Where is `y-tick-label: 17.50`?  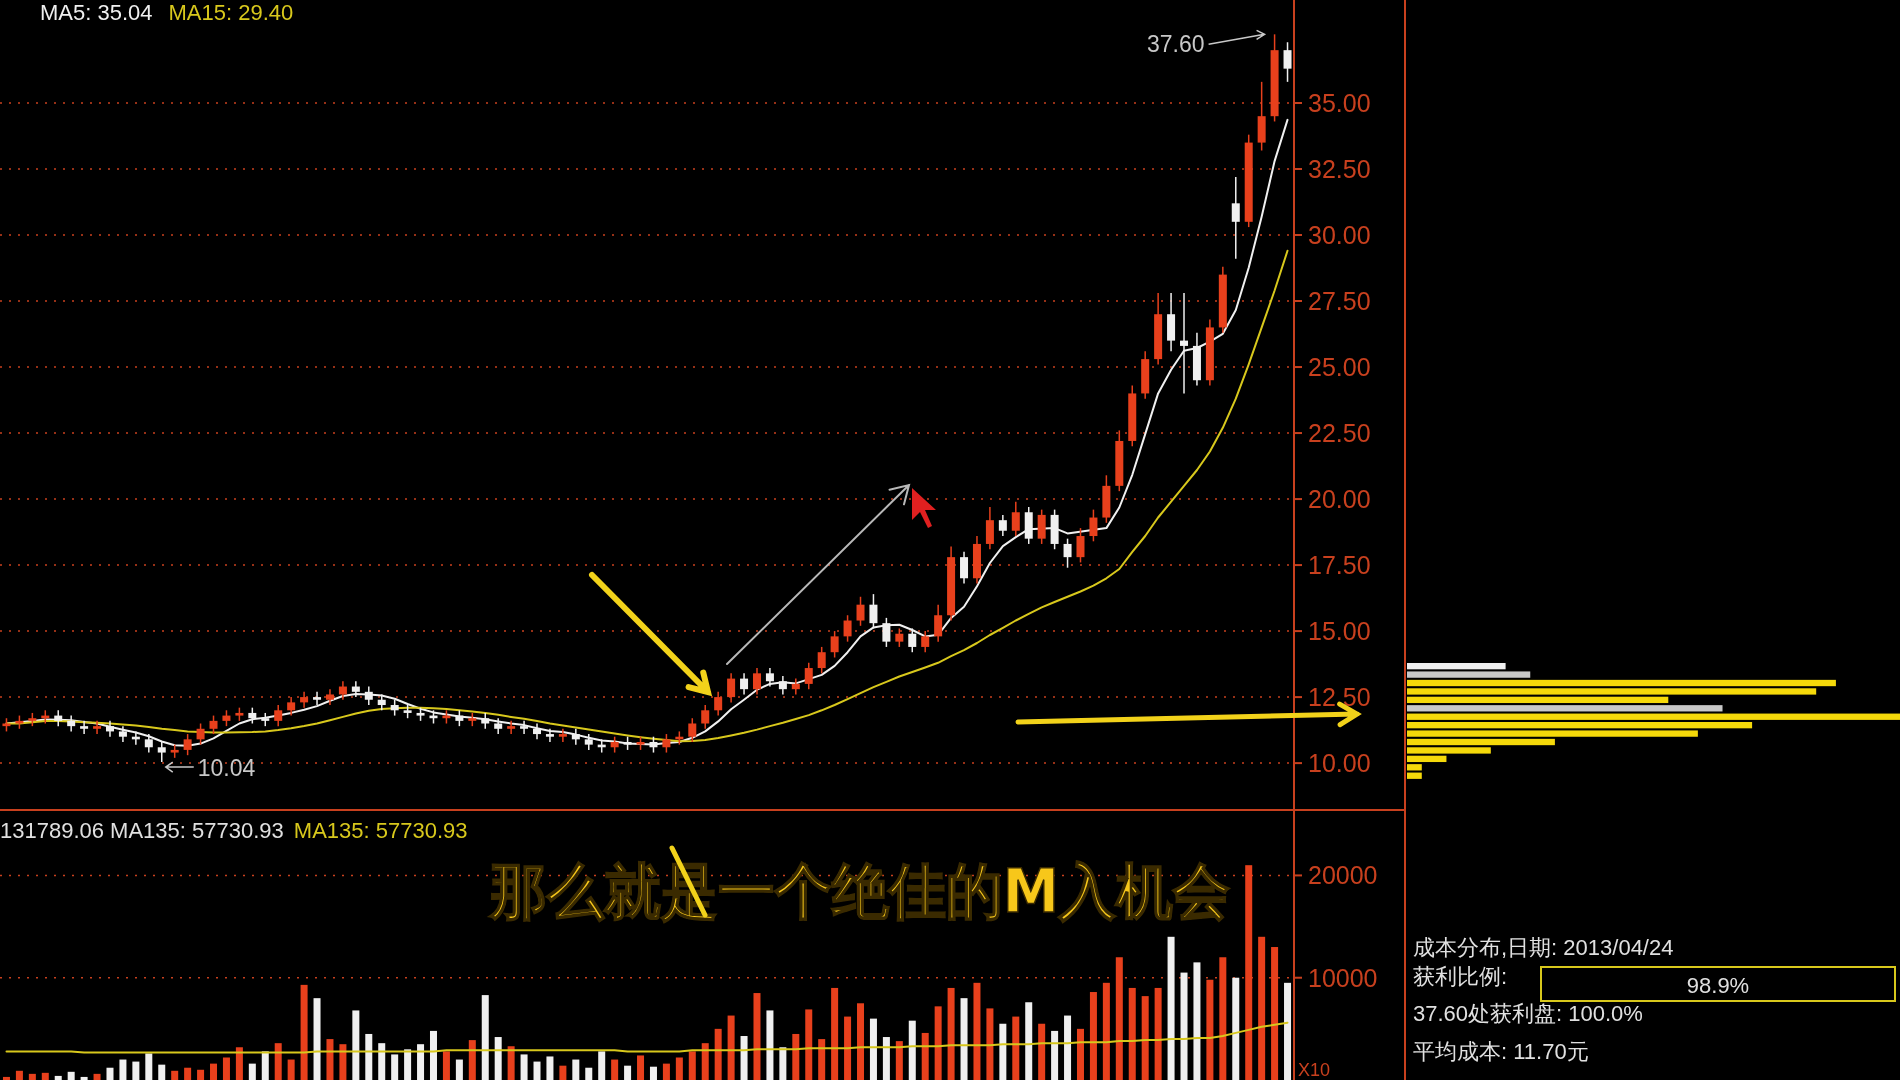
y-tick-label: 17.50 is located at coordinates (1339, 565).